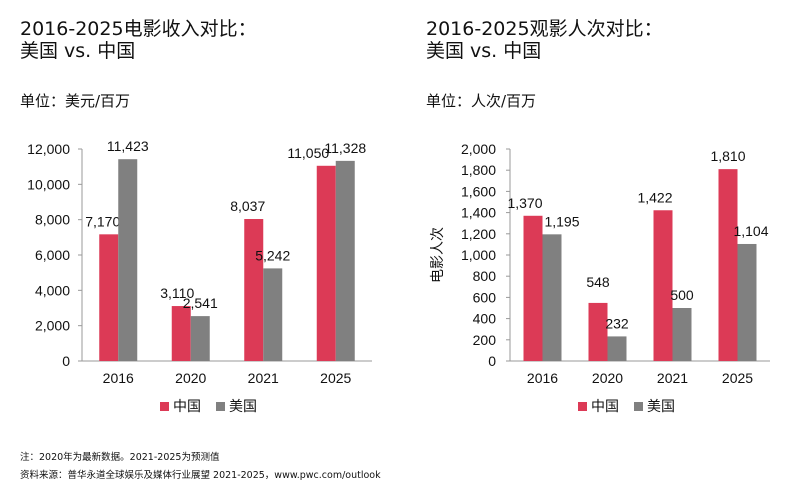 The image size is (800, 498). What do you see at coordinates (737, 378) in the screenshot?
I see `admissions-x-tick-label: 2025` at bounding box center [737, 378].